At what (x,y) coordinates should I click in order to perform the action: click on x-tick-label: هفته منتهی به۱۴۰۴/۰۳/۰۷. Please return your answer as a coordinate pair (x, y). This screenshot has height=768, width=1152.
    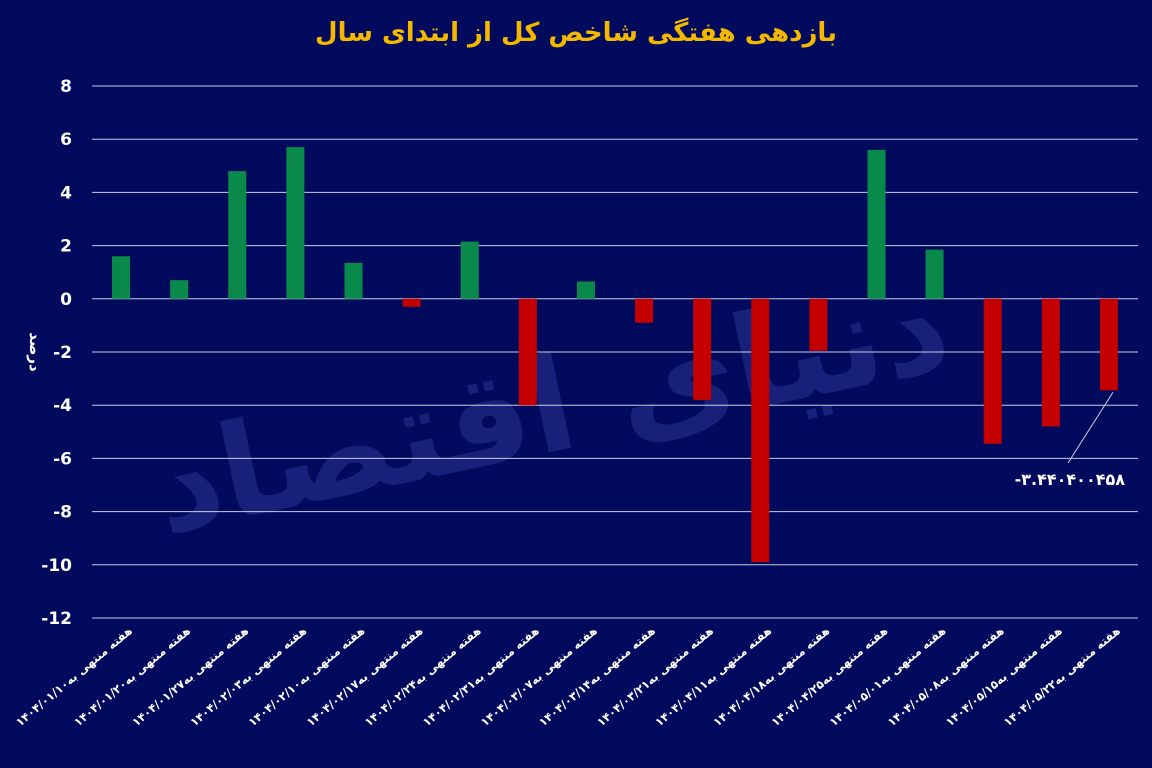
    Looking at the image, I should click on (539, 677).